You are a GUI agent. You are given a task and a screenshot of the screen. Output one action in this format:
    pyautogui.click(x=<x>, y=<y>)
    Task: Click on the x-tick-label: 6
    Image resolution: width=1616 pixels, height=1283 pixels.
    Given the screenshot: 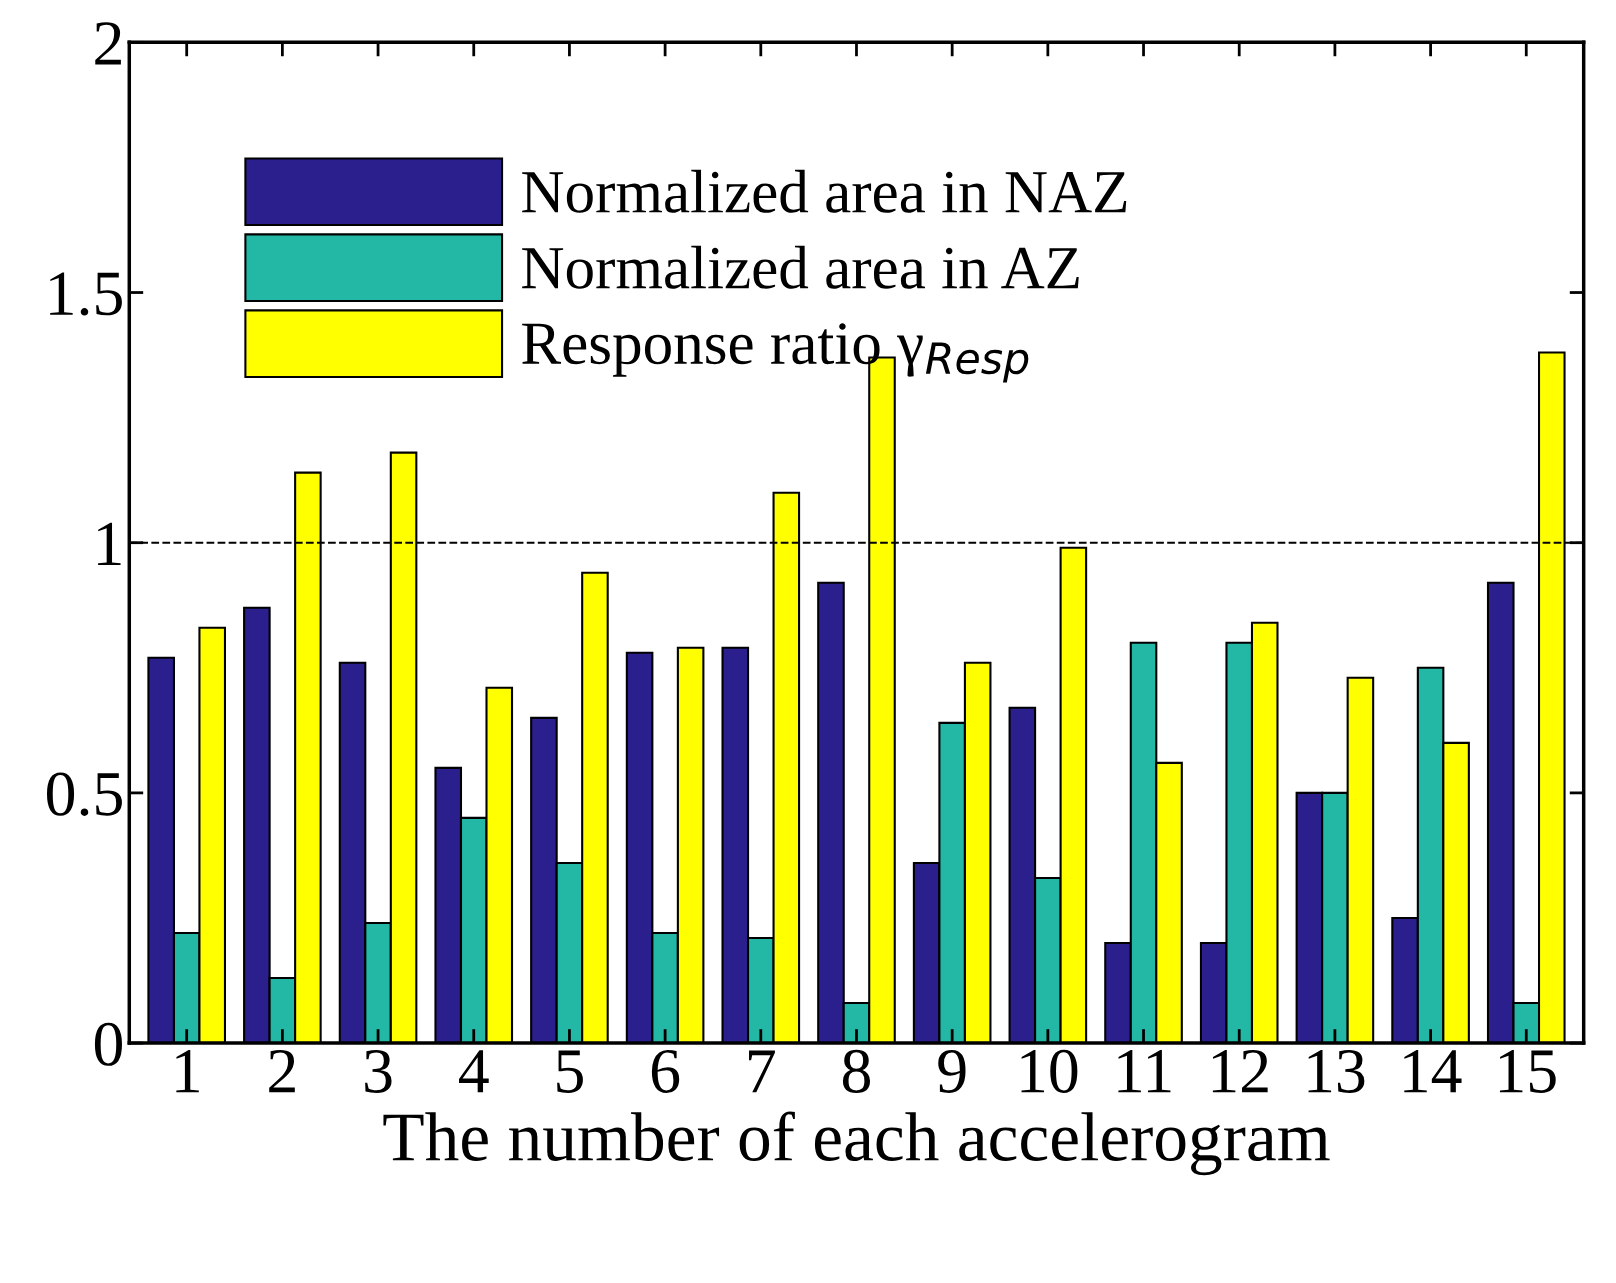 What is the action you would take?
    pyautogui.click(x=665, y=1071)
    